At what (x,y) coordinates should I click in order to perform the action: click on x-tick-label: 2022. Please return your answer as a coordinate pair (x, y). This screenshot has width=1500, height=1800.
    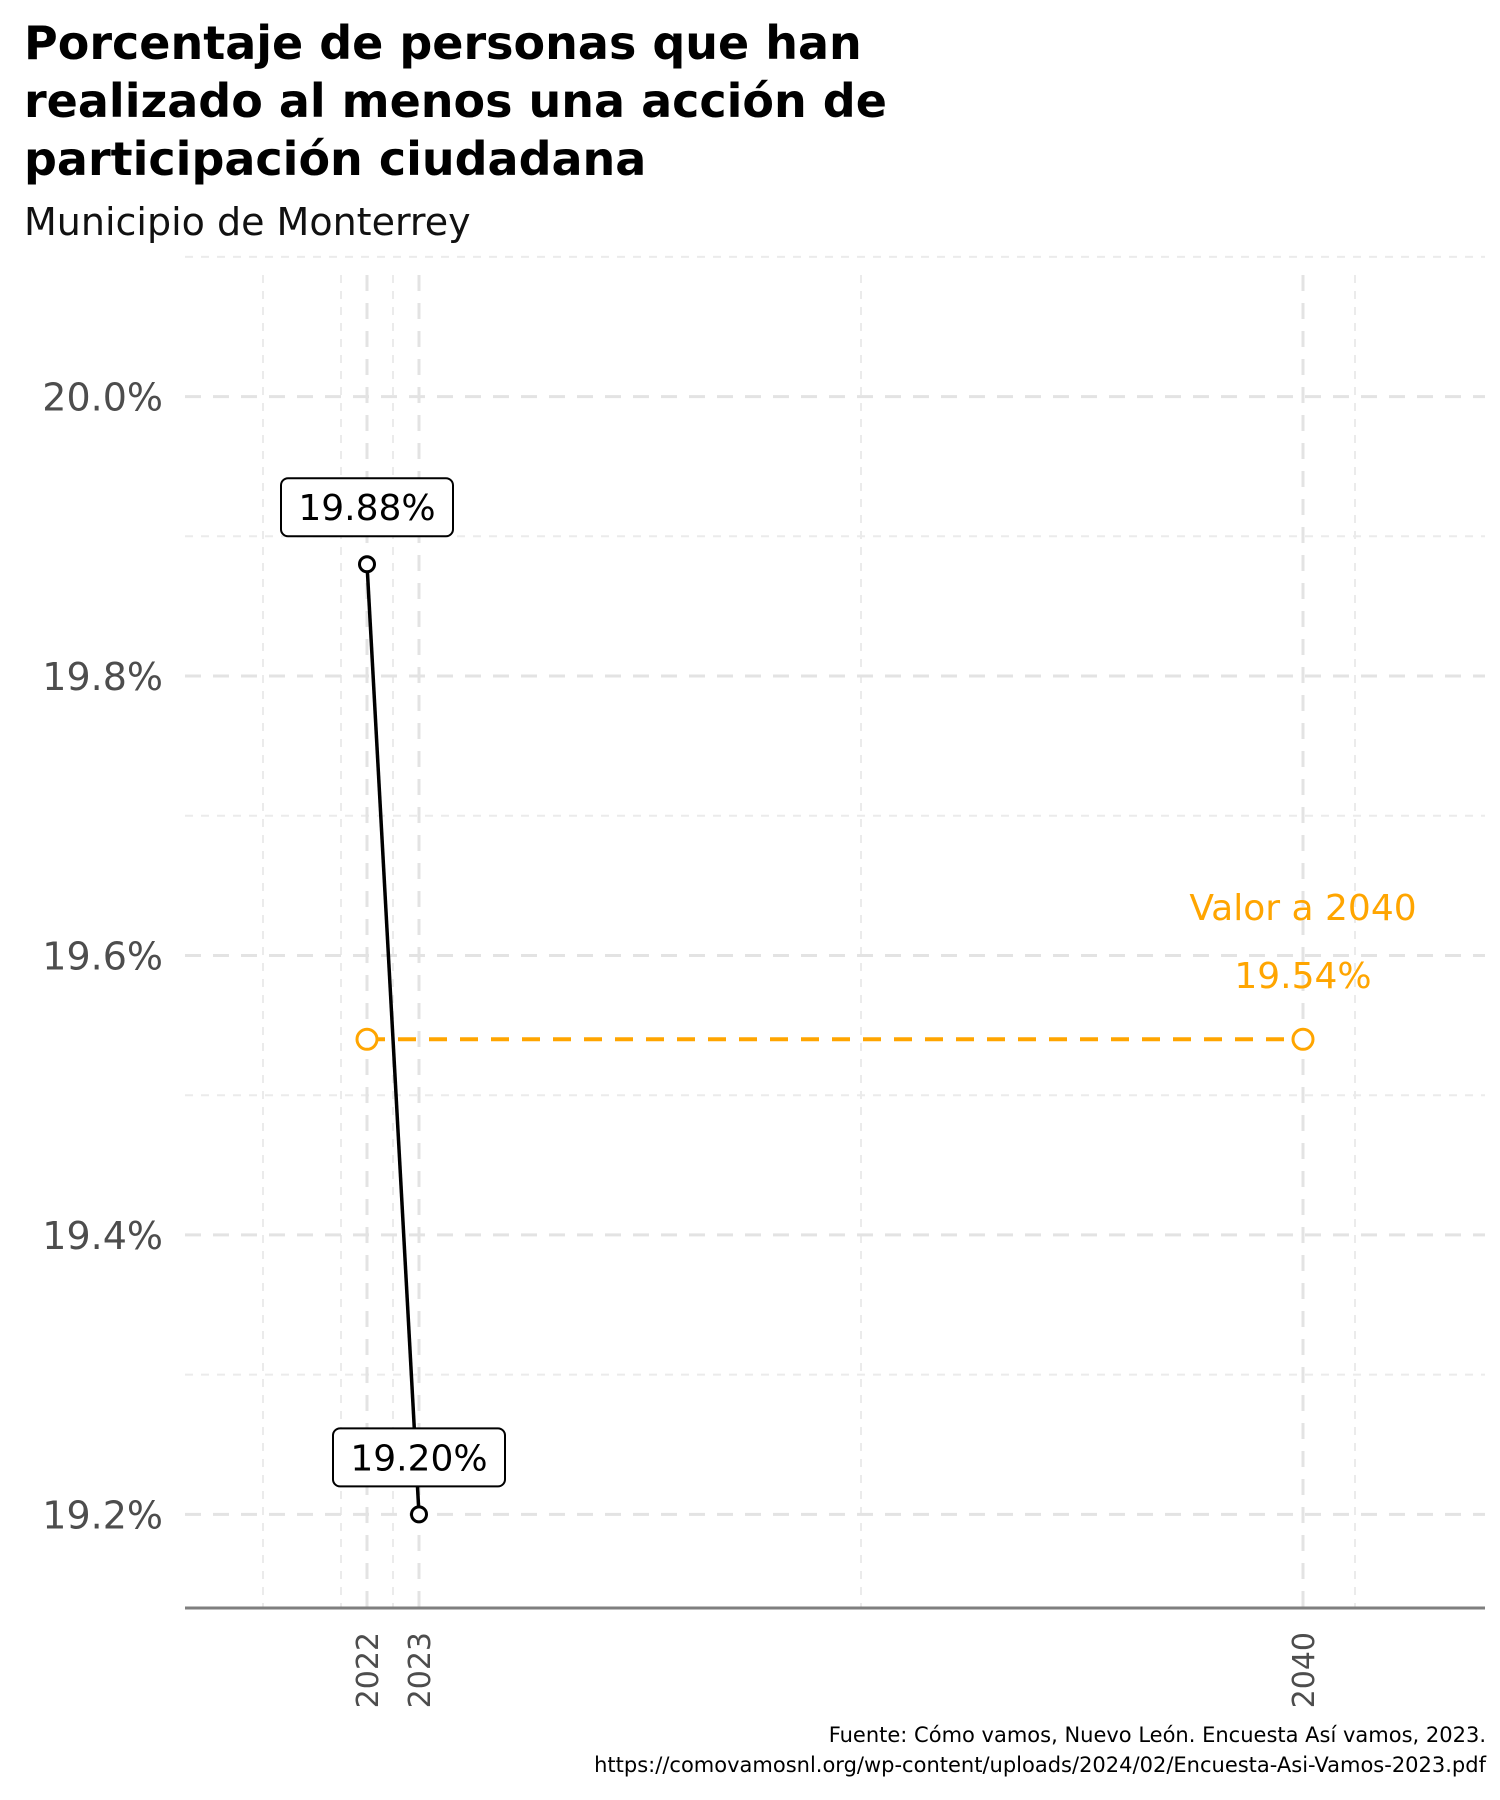
    Looking at the image, I should click on (368, 1670).